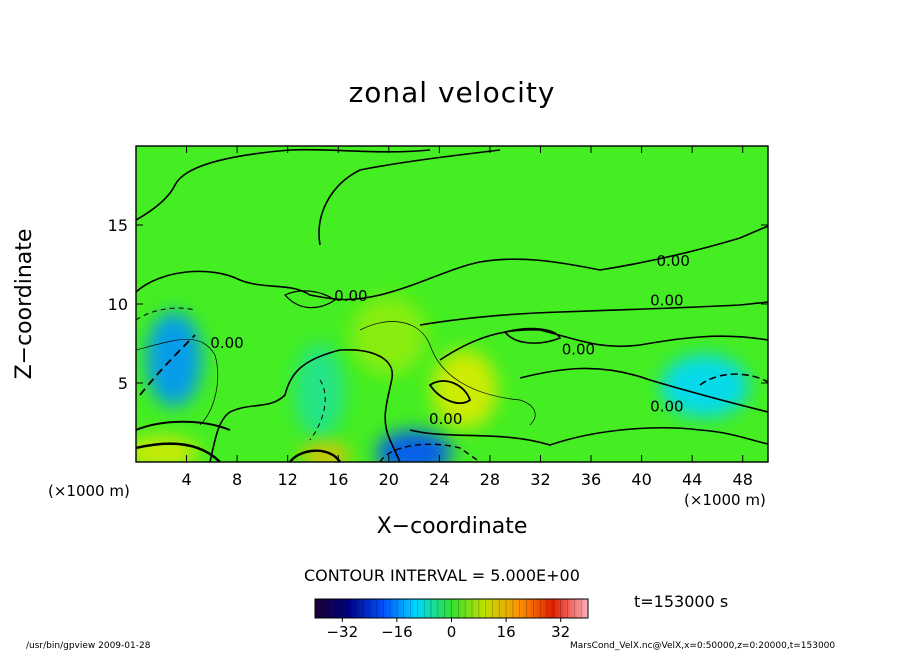 The width and height of the screenshot is (904, 654). I want to click on y-axis-unit: (×1000 m), so click(89, 491).